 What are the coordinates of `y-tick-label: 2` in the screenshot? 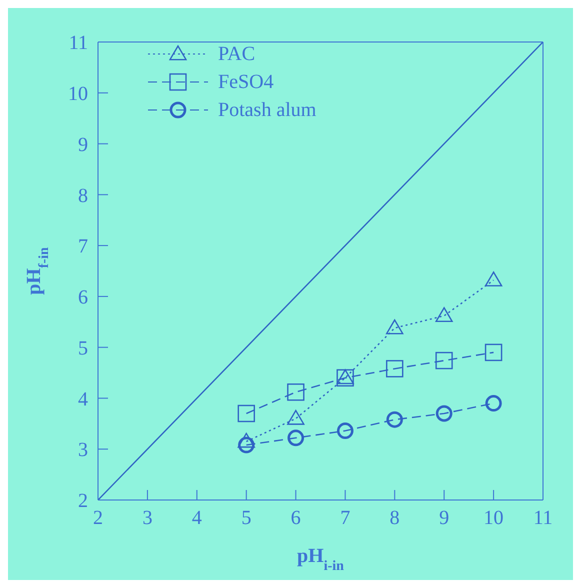 It's located at (83, 501).